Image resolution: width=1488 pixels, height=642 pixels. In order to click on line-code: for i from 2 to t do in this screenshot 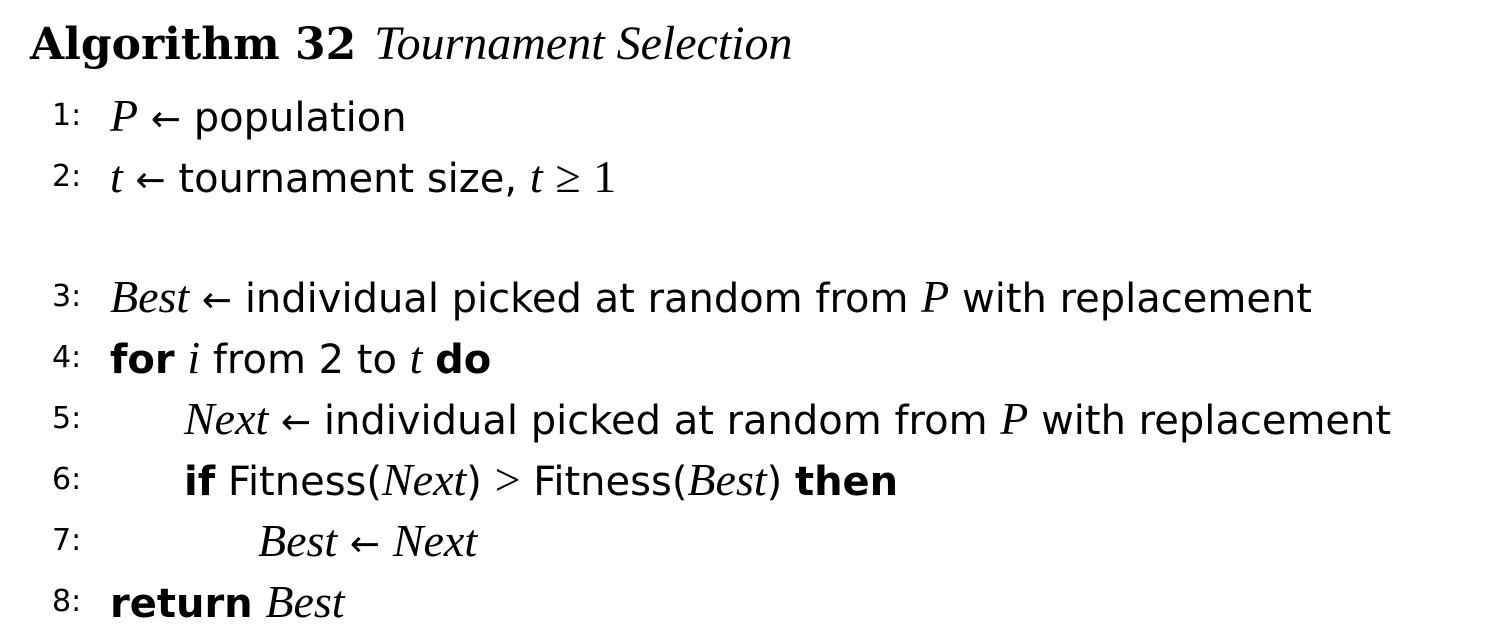, I will do `click(300, 359)`.